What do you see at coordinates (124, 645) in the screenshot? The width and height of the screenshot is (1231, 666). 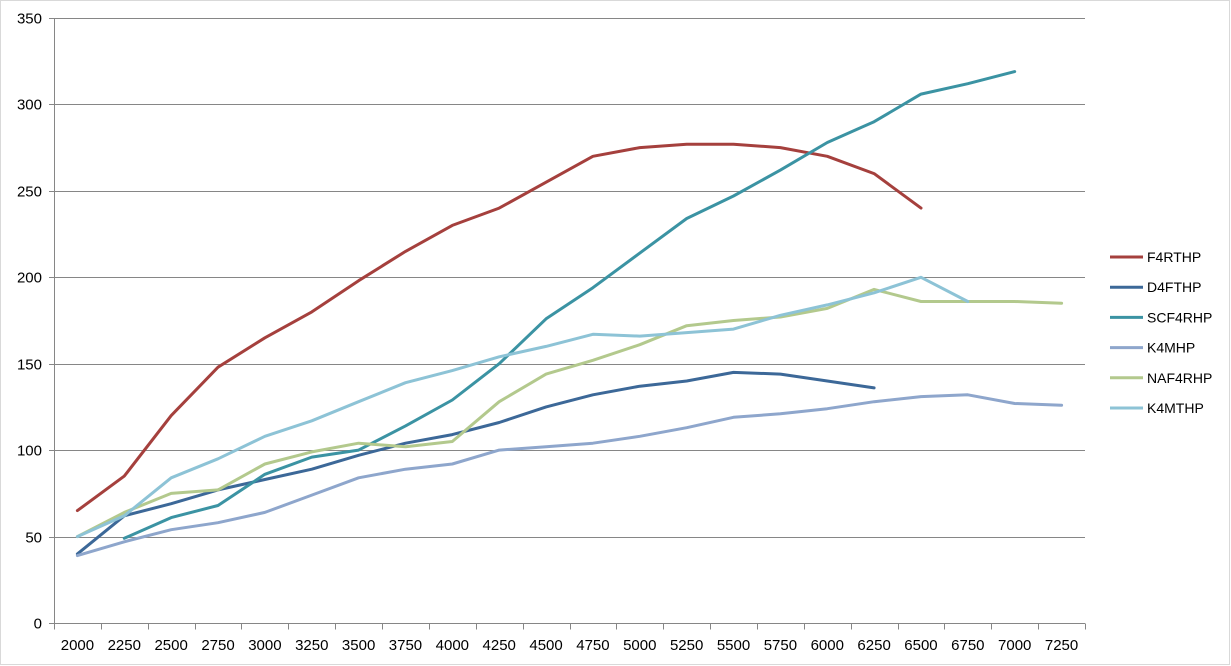 I see `x-tick-label: 2250` at bounding box center [124, 645].